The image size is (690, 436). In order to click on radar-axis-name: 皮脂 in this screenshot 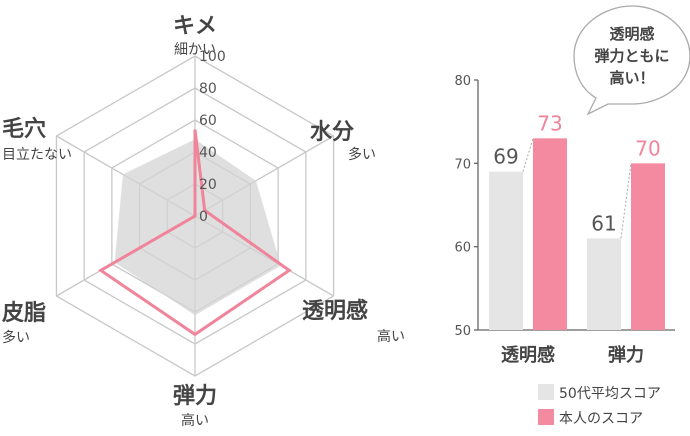, I will do `click(24, 313)`.